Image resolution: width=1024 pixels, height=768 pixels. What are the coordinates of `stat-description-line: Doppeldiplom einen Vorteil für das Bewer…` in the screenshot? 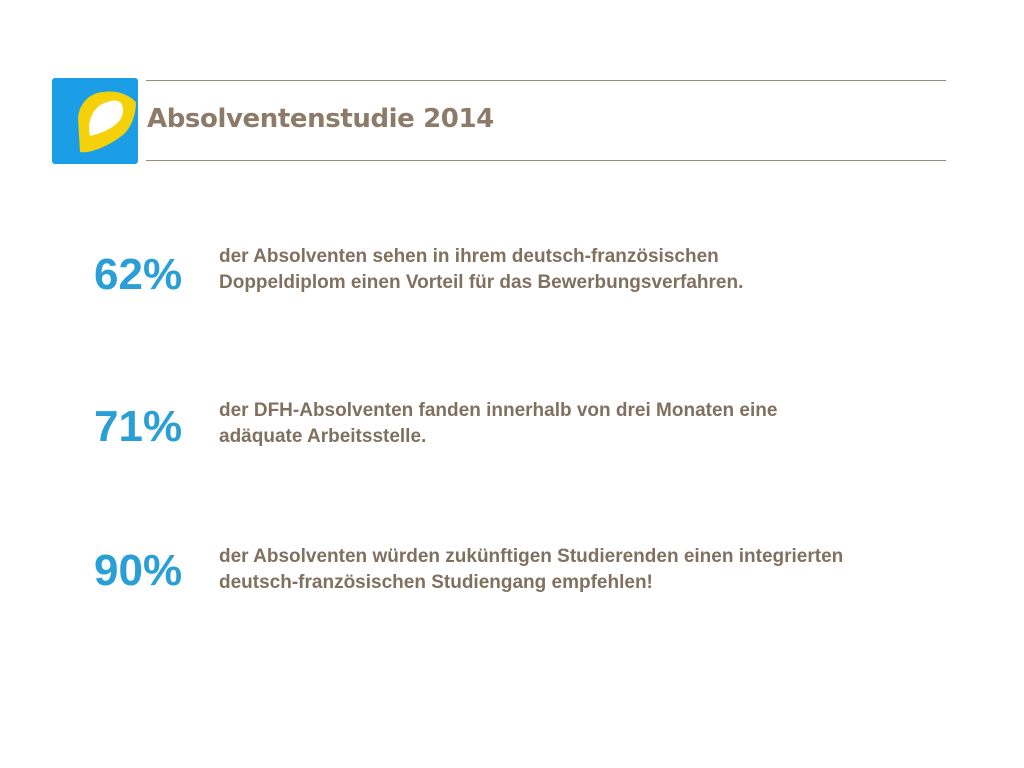 It's located at (481, 282).